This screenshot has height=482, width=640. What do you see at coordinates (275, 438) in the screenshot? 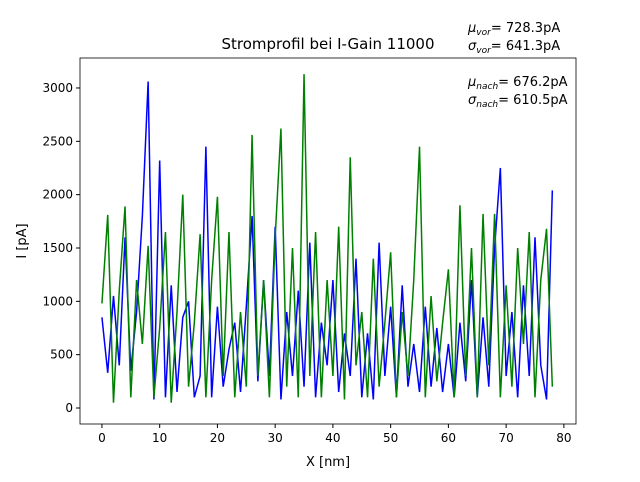
I see `x-tick-label: 30` at bounding box center [275, 438].